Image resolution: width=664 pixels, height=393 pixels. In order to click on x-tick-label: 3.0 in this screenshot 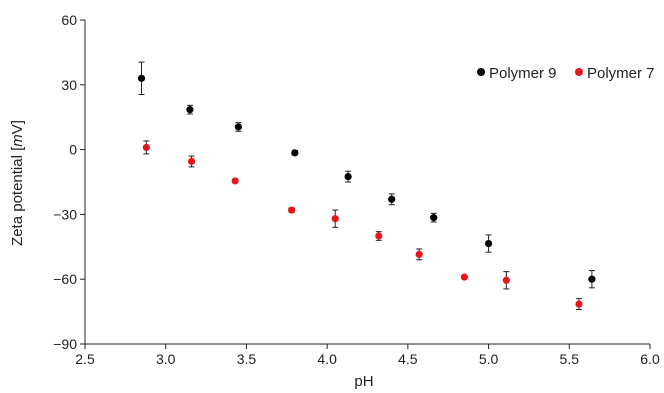, I will do `click(166, 359)`.